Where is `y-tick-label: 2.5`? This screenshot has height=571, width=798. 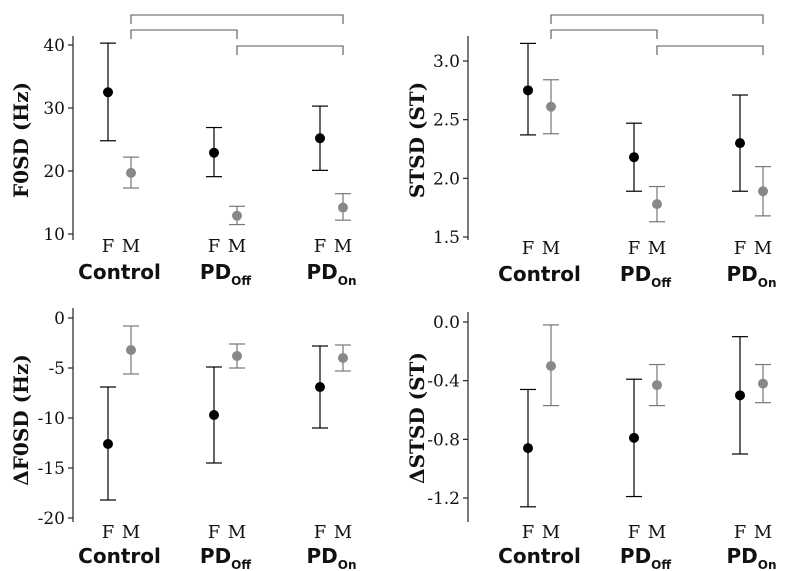
y-tick-label: 2.5 is located at coordinates (446, 121).